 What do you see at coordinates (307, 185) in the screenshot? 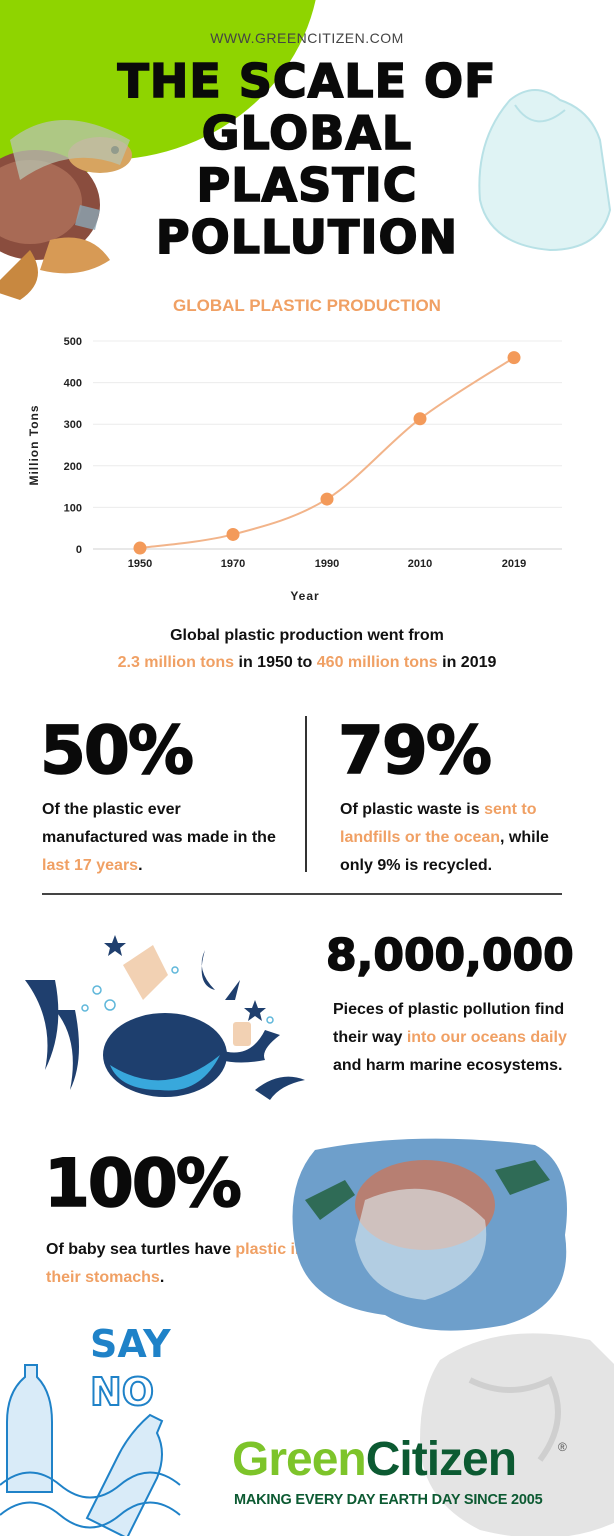
I see `title-line-3: PLASTIC` at bounding box center [307, 185].